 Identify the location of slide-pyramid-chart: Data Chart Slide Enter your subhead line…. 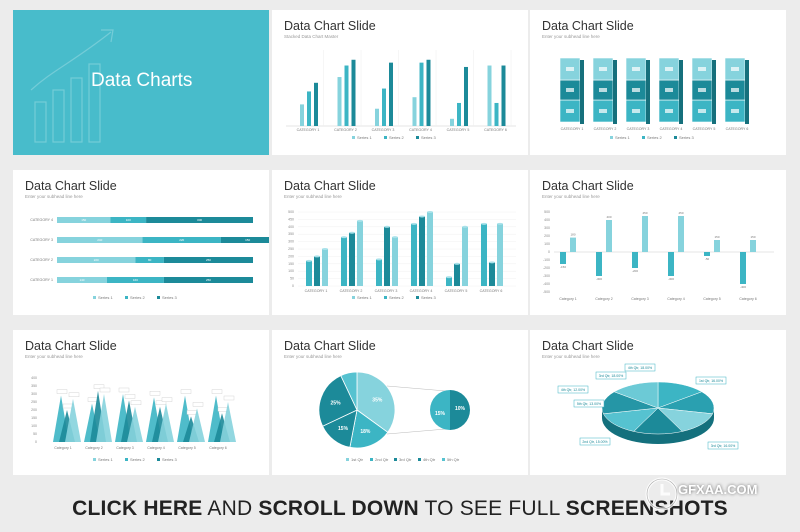
(141, 402).